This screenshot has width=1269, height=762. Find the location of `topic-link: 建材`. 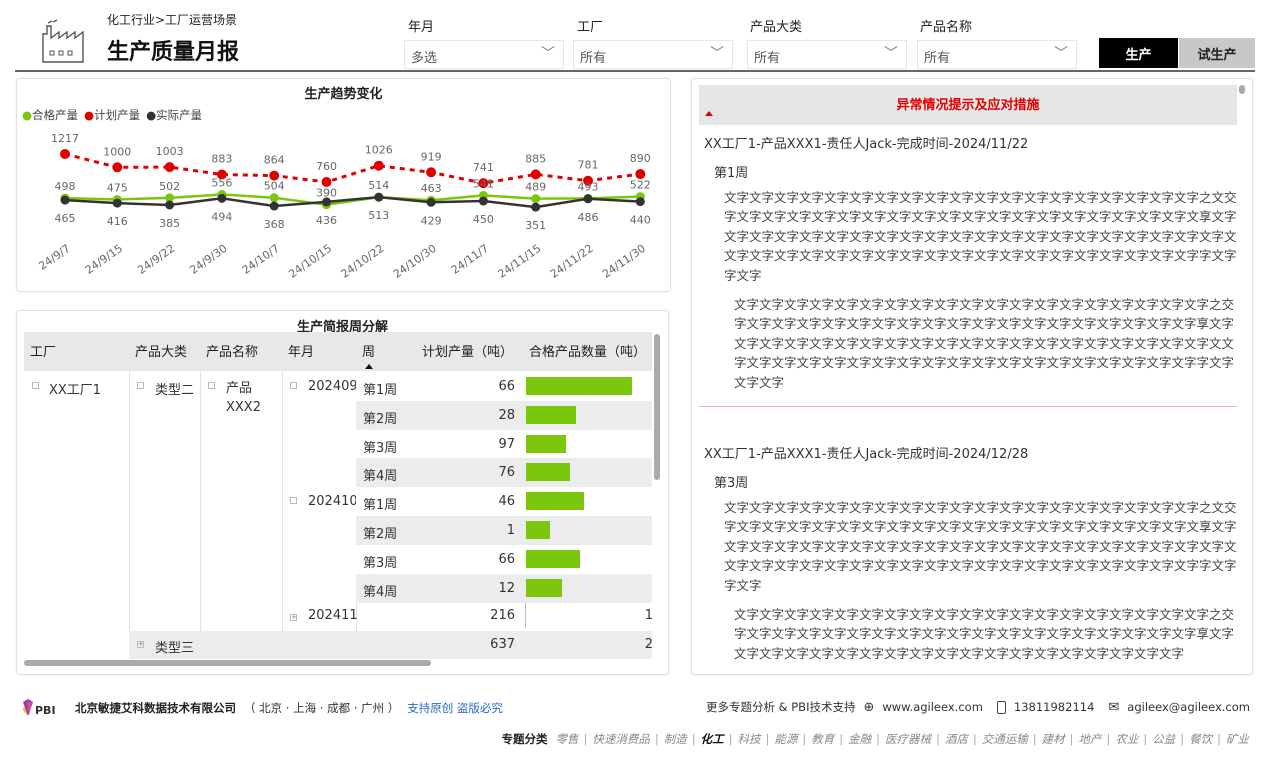

topic-link: 建材 is located at coordinates (1053, 739).